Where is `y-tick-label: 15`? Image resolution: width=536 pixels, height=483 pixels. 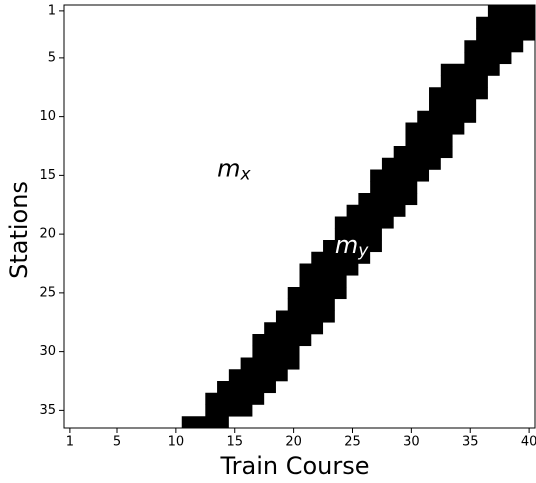
y-tick-label: 15 is located at coordinates (47, 175).